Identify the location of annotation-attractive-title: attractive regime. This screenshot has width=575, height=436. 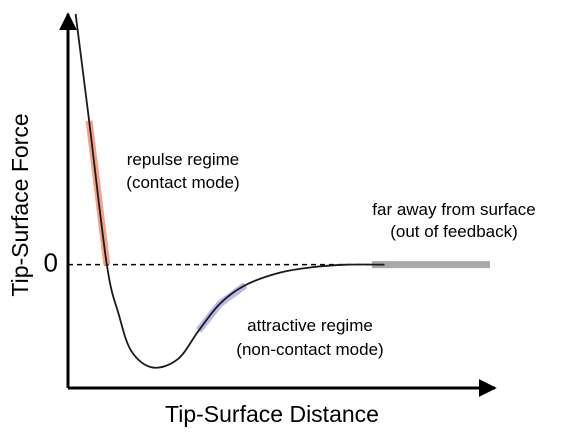
(310, 325).